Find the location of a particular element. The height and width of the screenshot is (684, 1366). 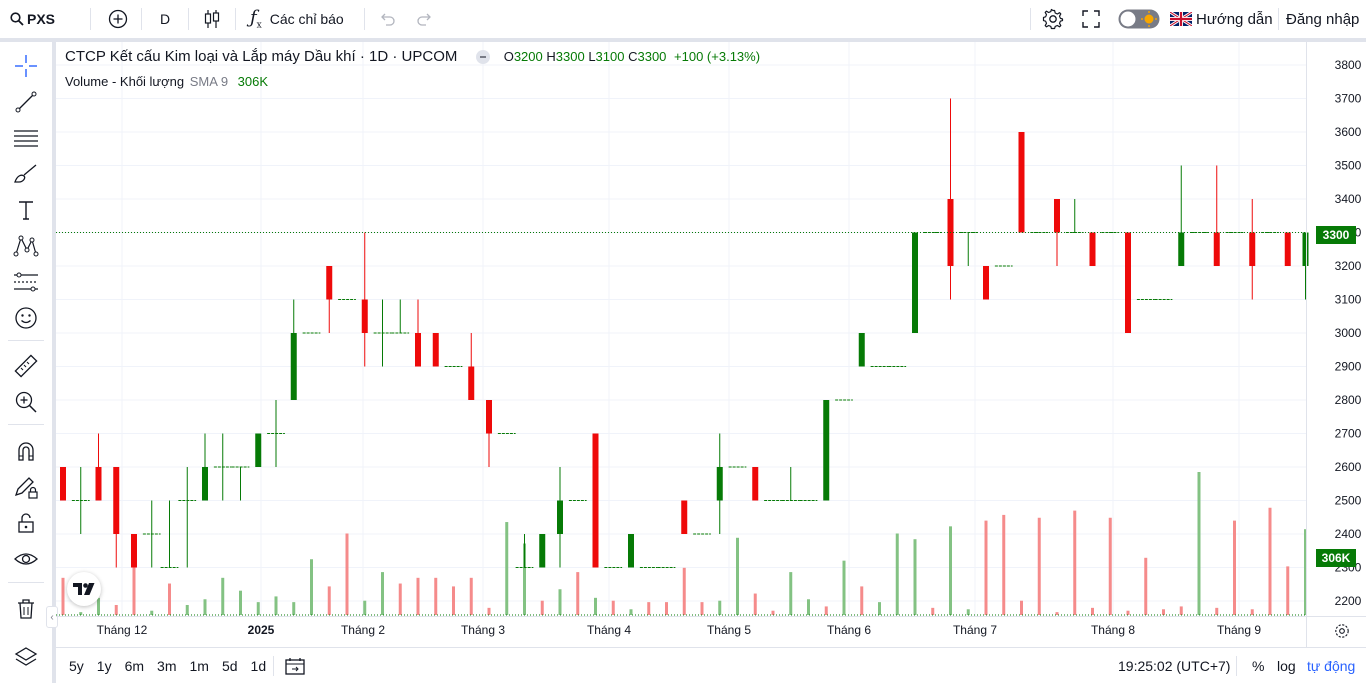

login-button: Đăng nhập is located at coordinates (1322, 19).